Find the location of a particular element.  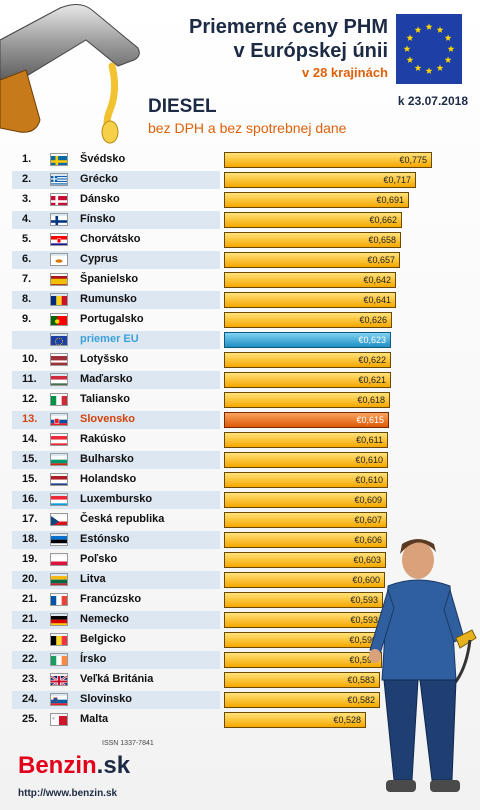

flag-nl-icon is located at coordinates (59, 479).